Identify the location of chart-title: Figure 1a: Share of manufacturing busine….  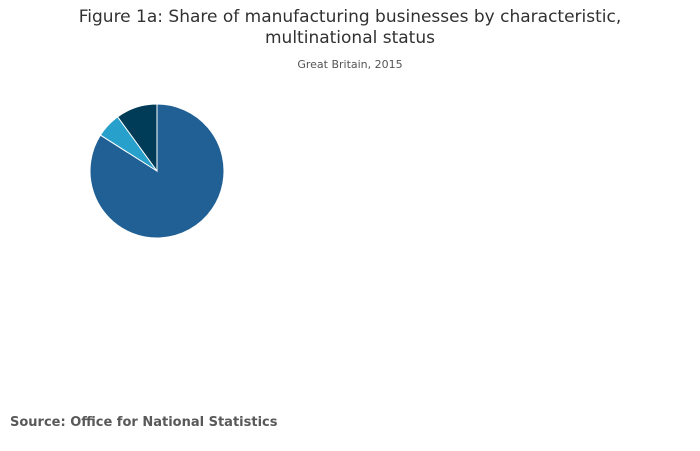
(350, 27).